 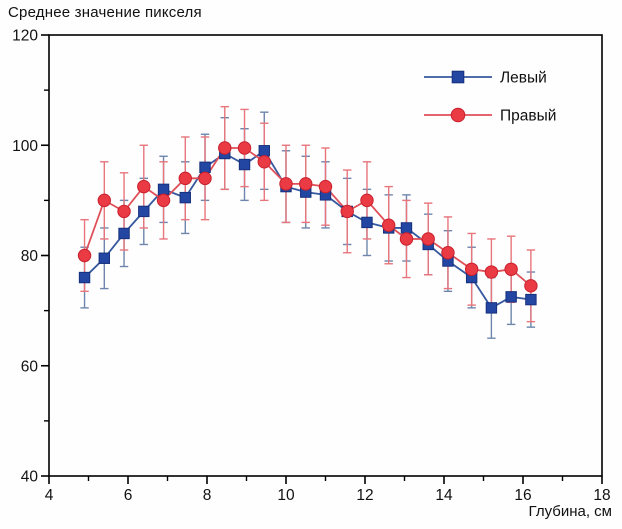 I want to click on legend-item-left: Левый, so click(x=485, y=78).